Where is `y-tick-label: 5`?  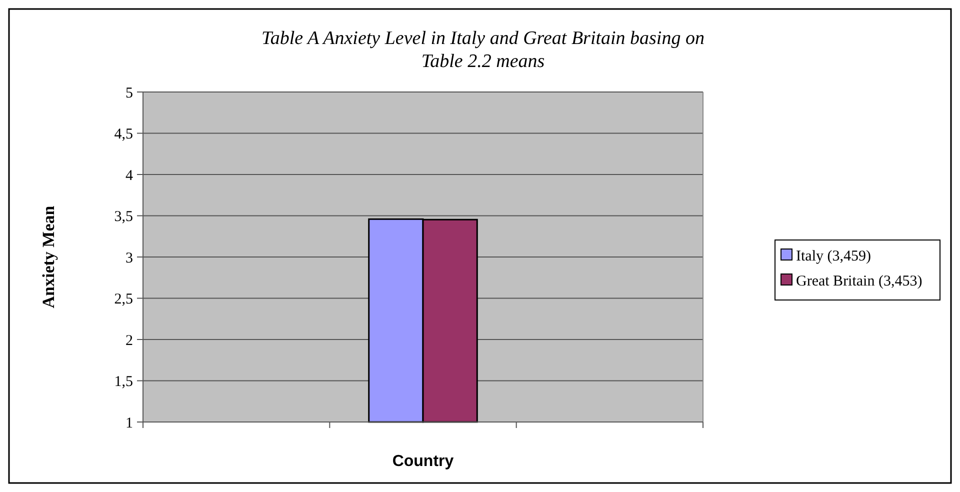 y-tick-label: 5 is located at coordinates (129, 93).